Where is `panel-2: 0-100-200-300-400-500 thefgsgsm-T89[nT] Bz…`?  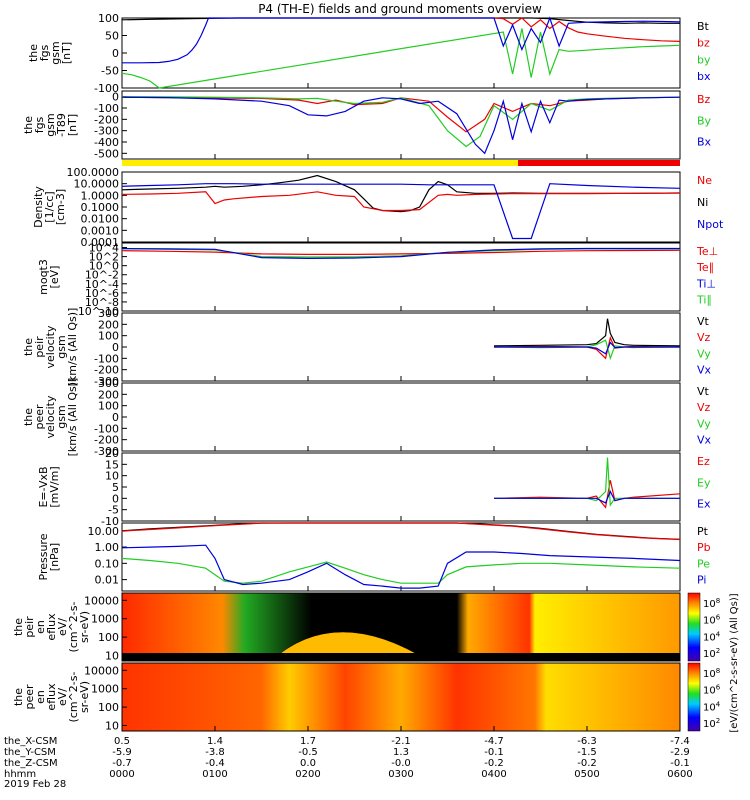
panel-2: 0-100-200-300-400-500 thefgsgsm-T89[nT] Bz… is located at coordinates (367, 125).